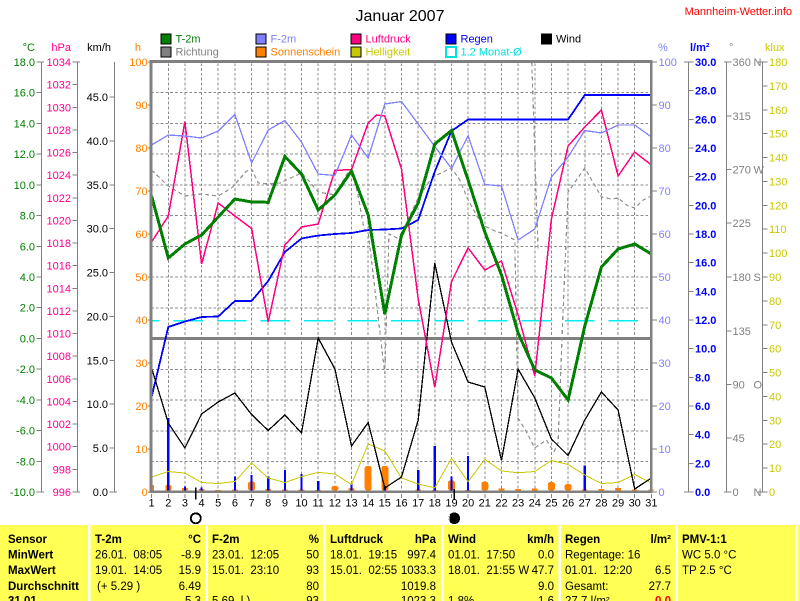 The width and height of the screenshot is (800, 601). What do you see at coordinates (59, 199) in the screenshot?
I see `svg-text: 1022` at bounding box center [59, 199].